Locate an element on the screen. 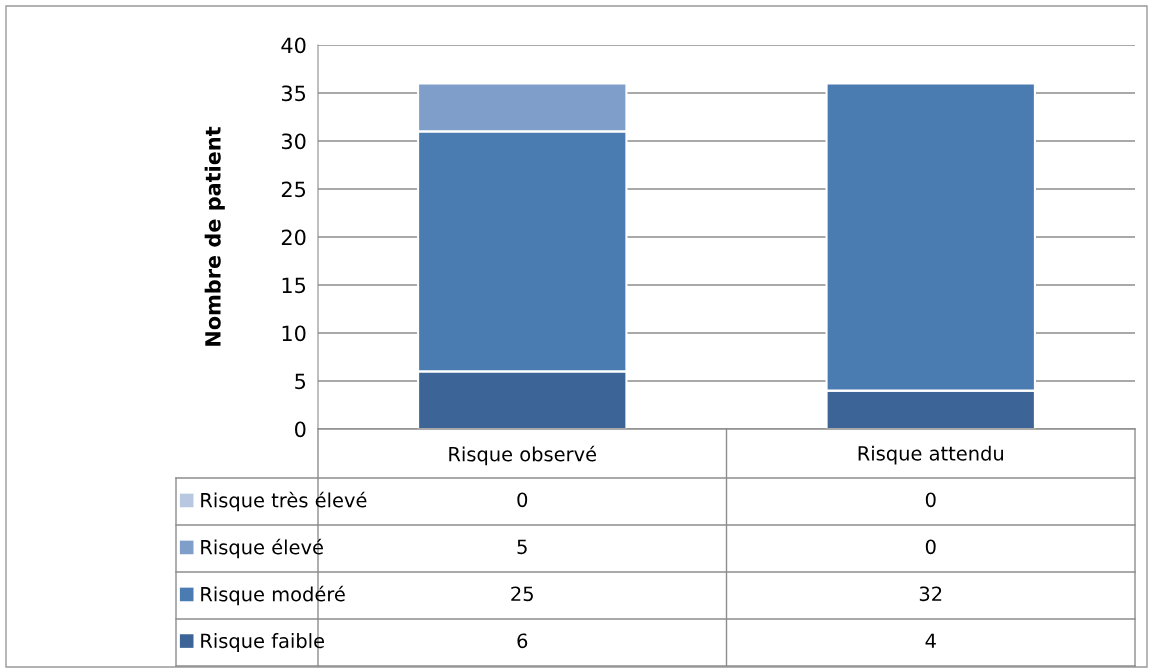 The width and height of the screenshot is (1153, 672). data-label: 4 is located at coordinates (930, 640).